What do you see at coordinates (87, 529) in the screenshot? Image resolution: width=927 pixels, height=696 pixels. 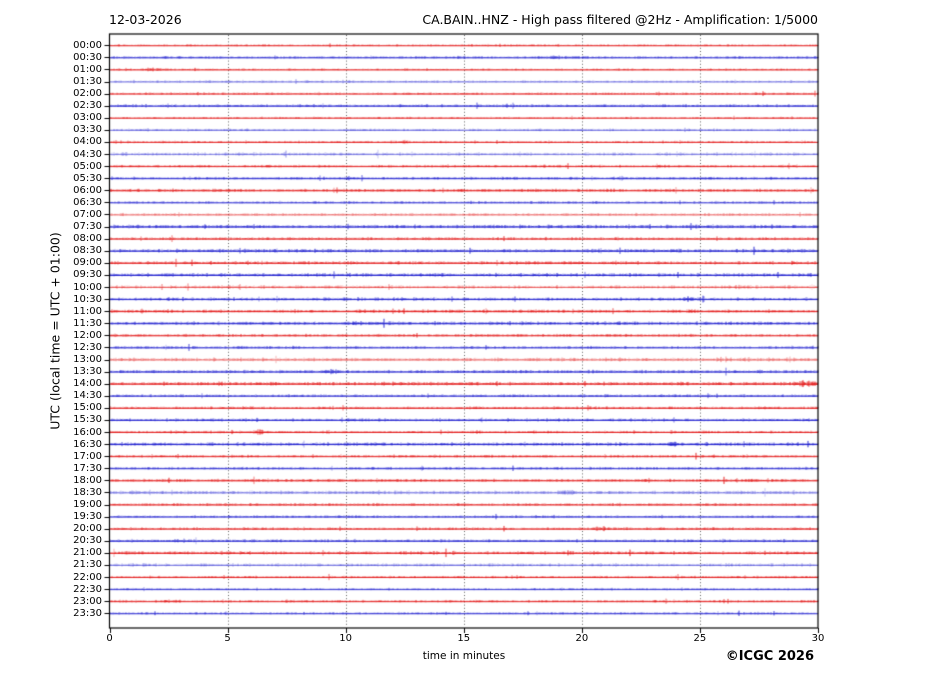 I see `y-tick-label: 20:00` at bounding box center [87, 529].